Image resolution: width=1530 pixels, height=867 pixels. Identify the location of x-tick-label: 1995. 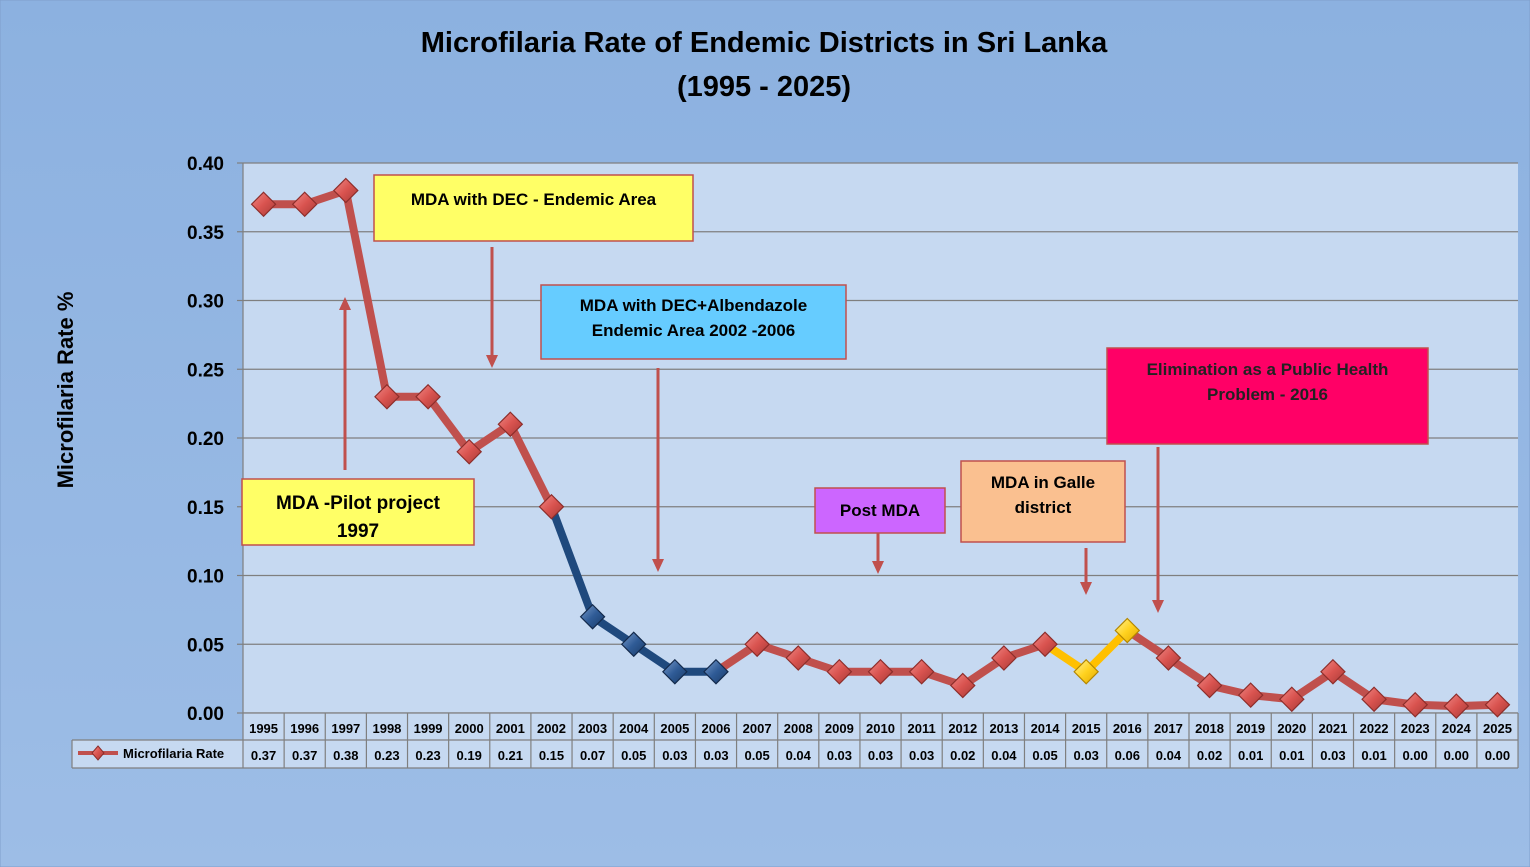
(263, 728).